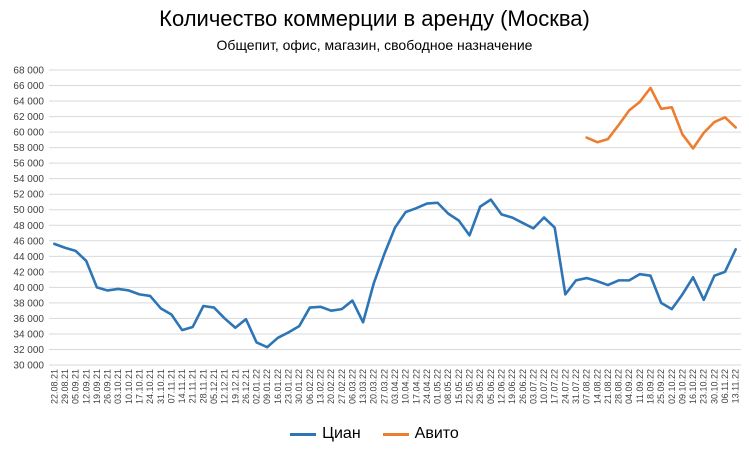 The height and width of the screenshot is (456, 749). Describe the element at coordinates (374, 434) in the screenshot. I see `legend: Циан Авито` at that location.